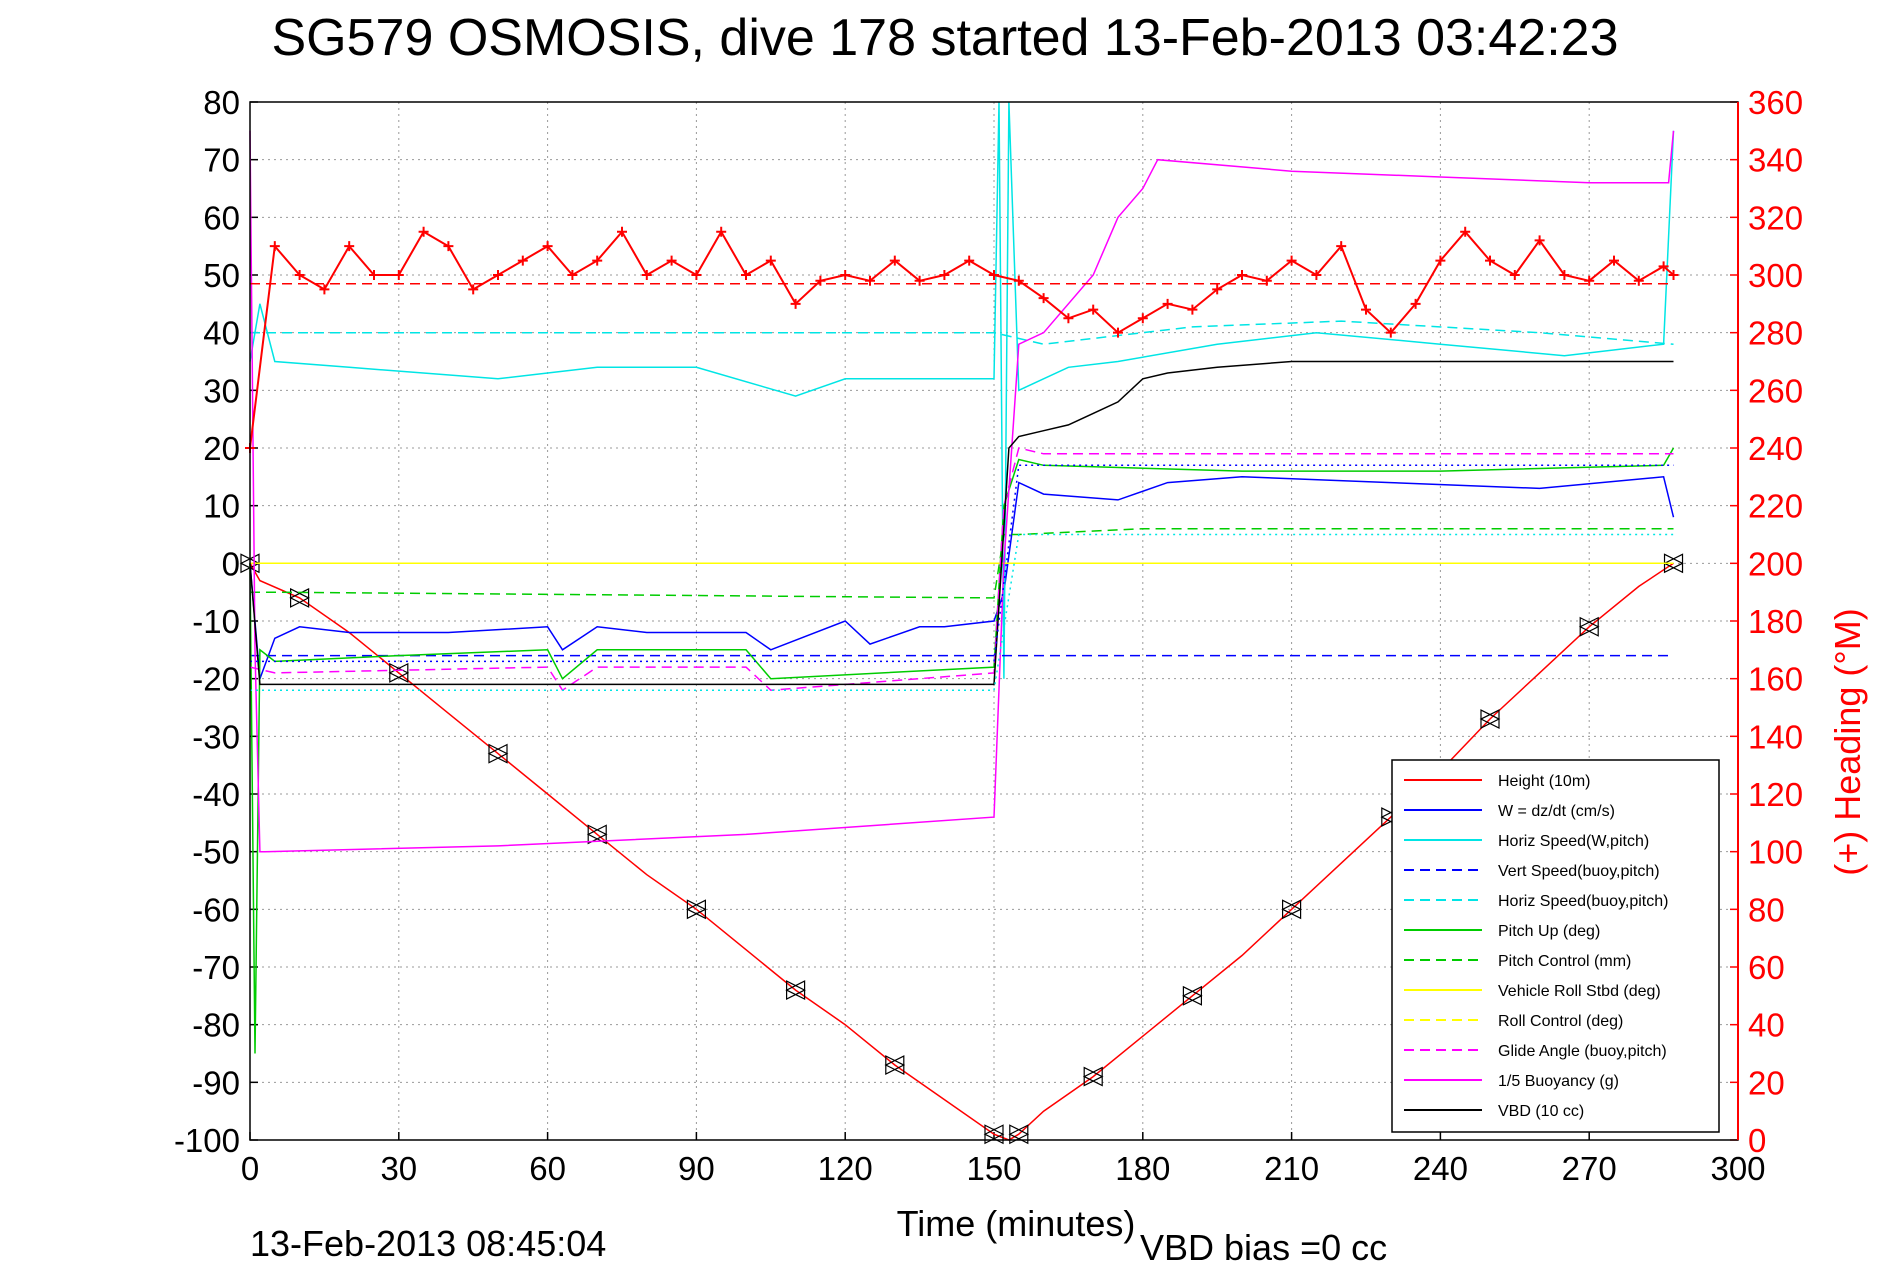  Describe the element at coordinates (1564, 961) in the screenshot. I see `legend-label: Pitch Control (mm)` at that location.